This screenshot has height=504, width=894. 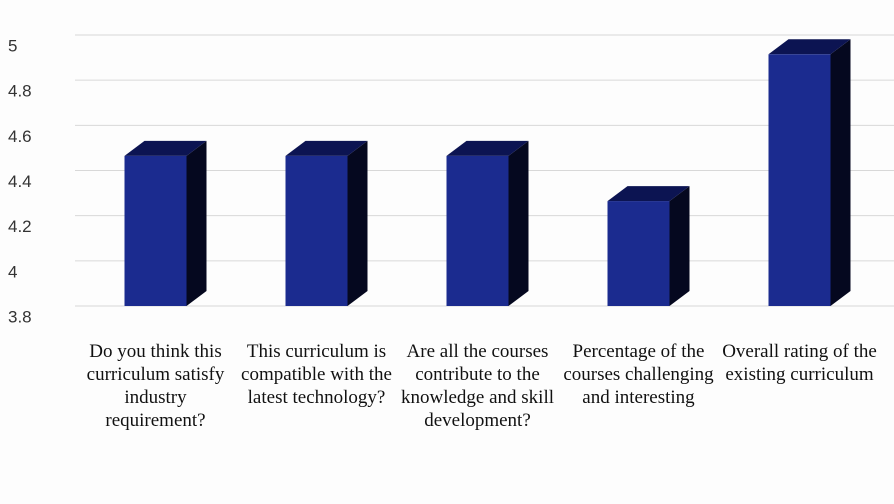 What do you see at coordinates (12, 271) in the screenshot?
I see `y-tick-label: 4` at bounding box center [12, 271].